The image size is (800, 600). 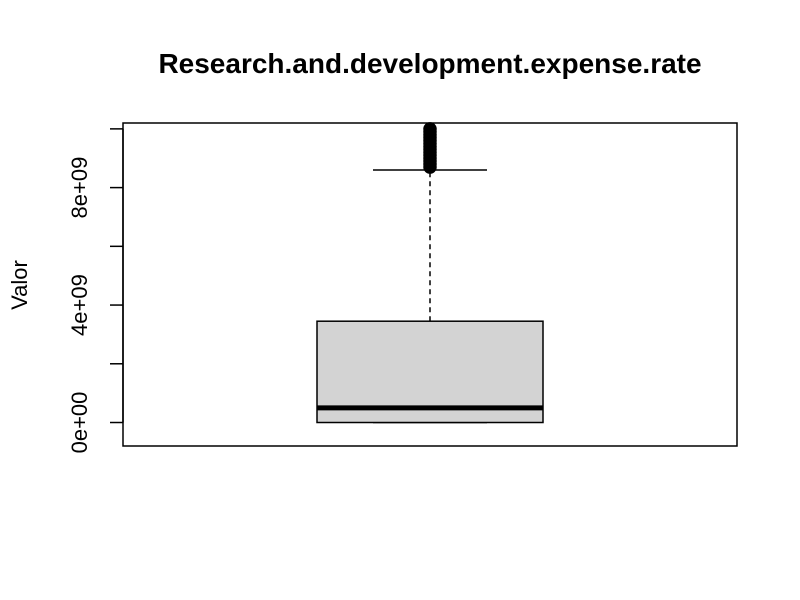 I want to click on box-group, so click(x=430, y=296).